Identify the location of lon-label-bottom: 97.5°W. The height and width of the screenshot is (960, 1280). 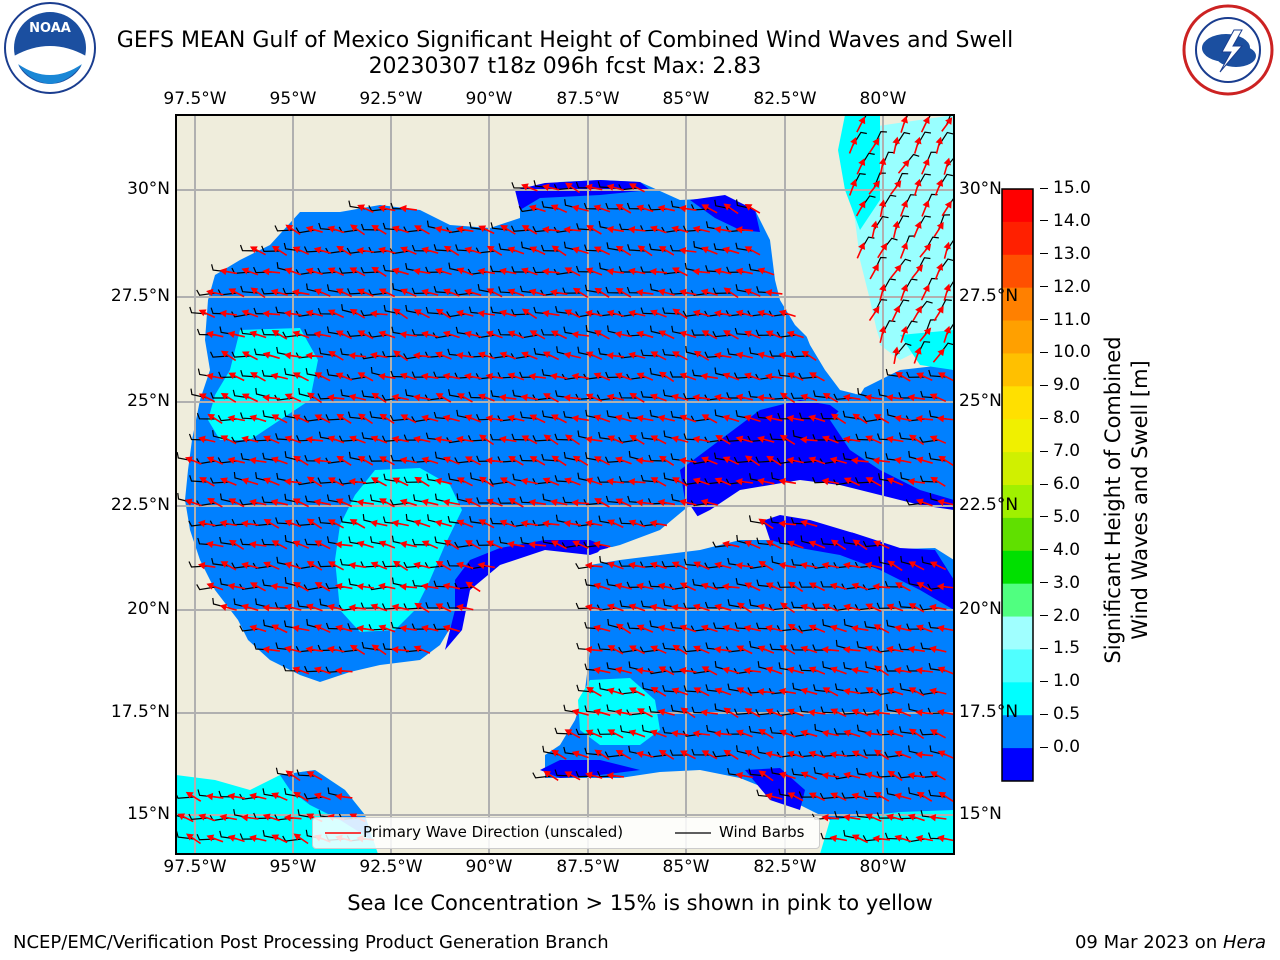
(195, 867).